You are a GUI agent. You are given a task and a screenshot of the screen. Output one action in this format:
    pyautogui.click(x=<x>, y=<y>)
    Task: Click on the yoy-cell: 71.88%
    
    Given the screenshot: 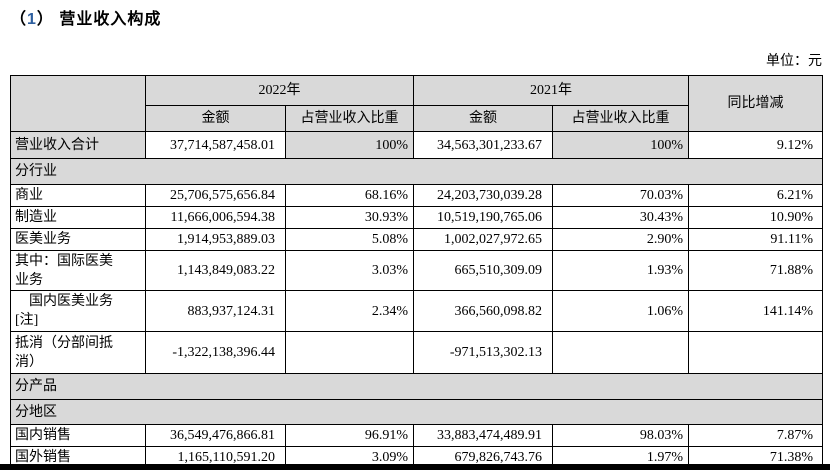 What is the action you would take?
    pyautogui.click(x=755, y=270)
    